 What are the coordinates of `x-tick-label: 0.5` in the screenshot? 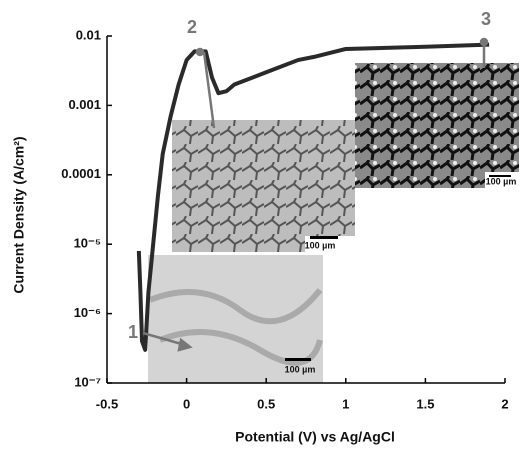 It's located at (266, 403).